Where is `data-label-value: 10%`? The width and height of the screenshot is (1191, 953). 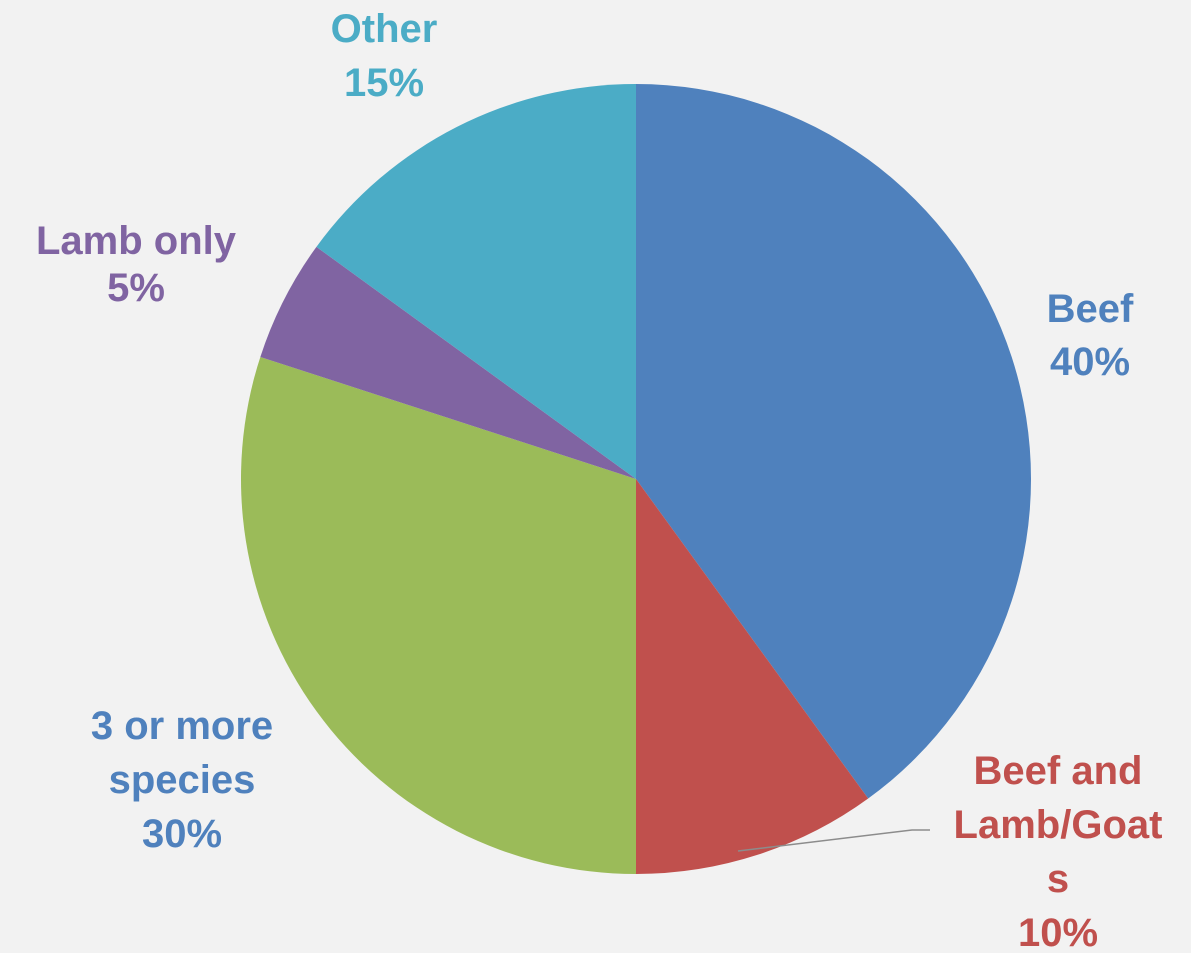
data-label-value: 10% is located at coordinates (1058, 932).